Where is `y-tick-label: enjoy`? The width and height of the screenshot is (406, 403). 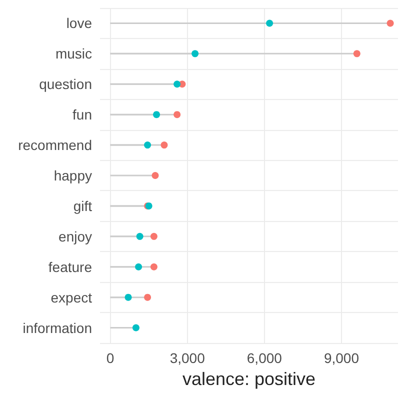 y-tick-label: enjoy is located at coordinates (75, 236).